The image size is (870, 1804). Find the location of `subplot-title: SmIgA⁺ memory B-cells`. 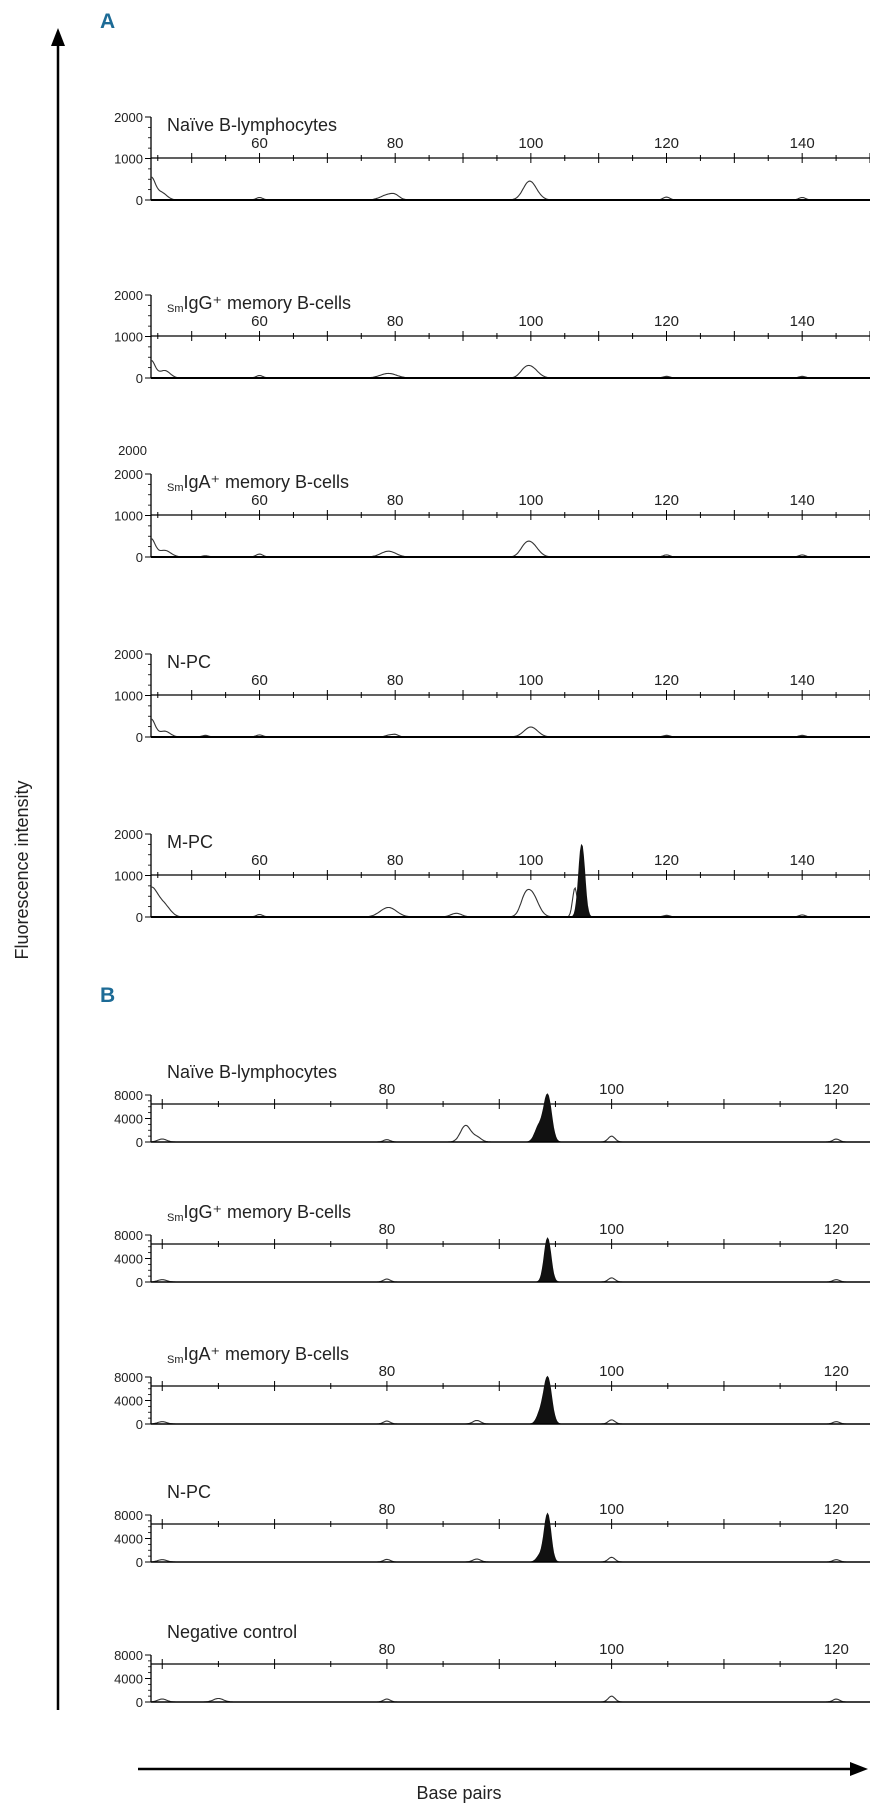

subplot-title: SmIgA⁺ memory B-cells is located at coordinates (258, 483).